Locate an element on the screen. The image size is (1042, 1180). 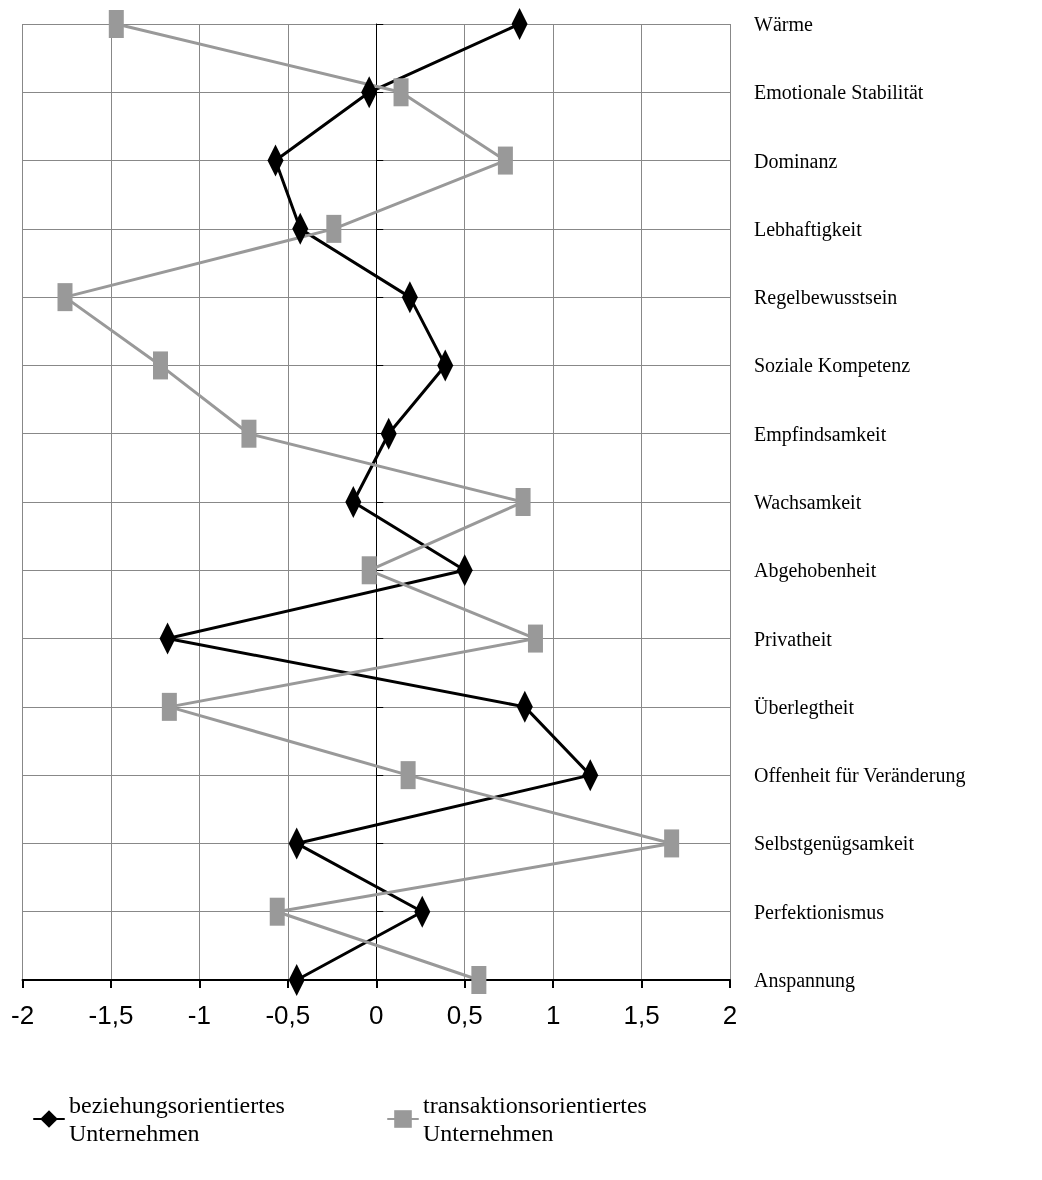
y-tick-label: Empfindsamkeit is located at coordinates (820, 434).